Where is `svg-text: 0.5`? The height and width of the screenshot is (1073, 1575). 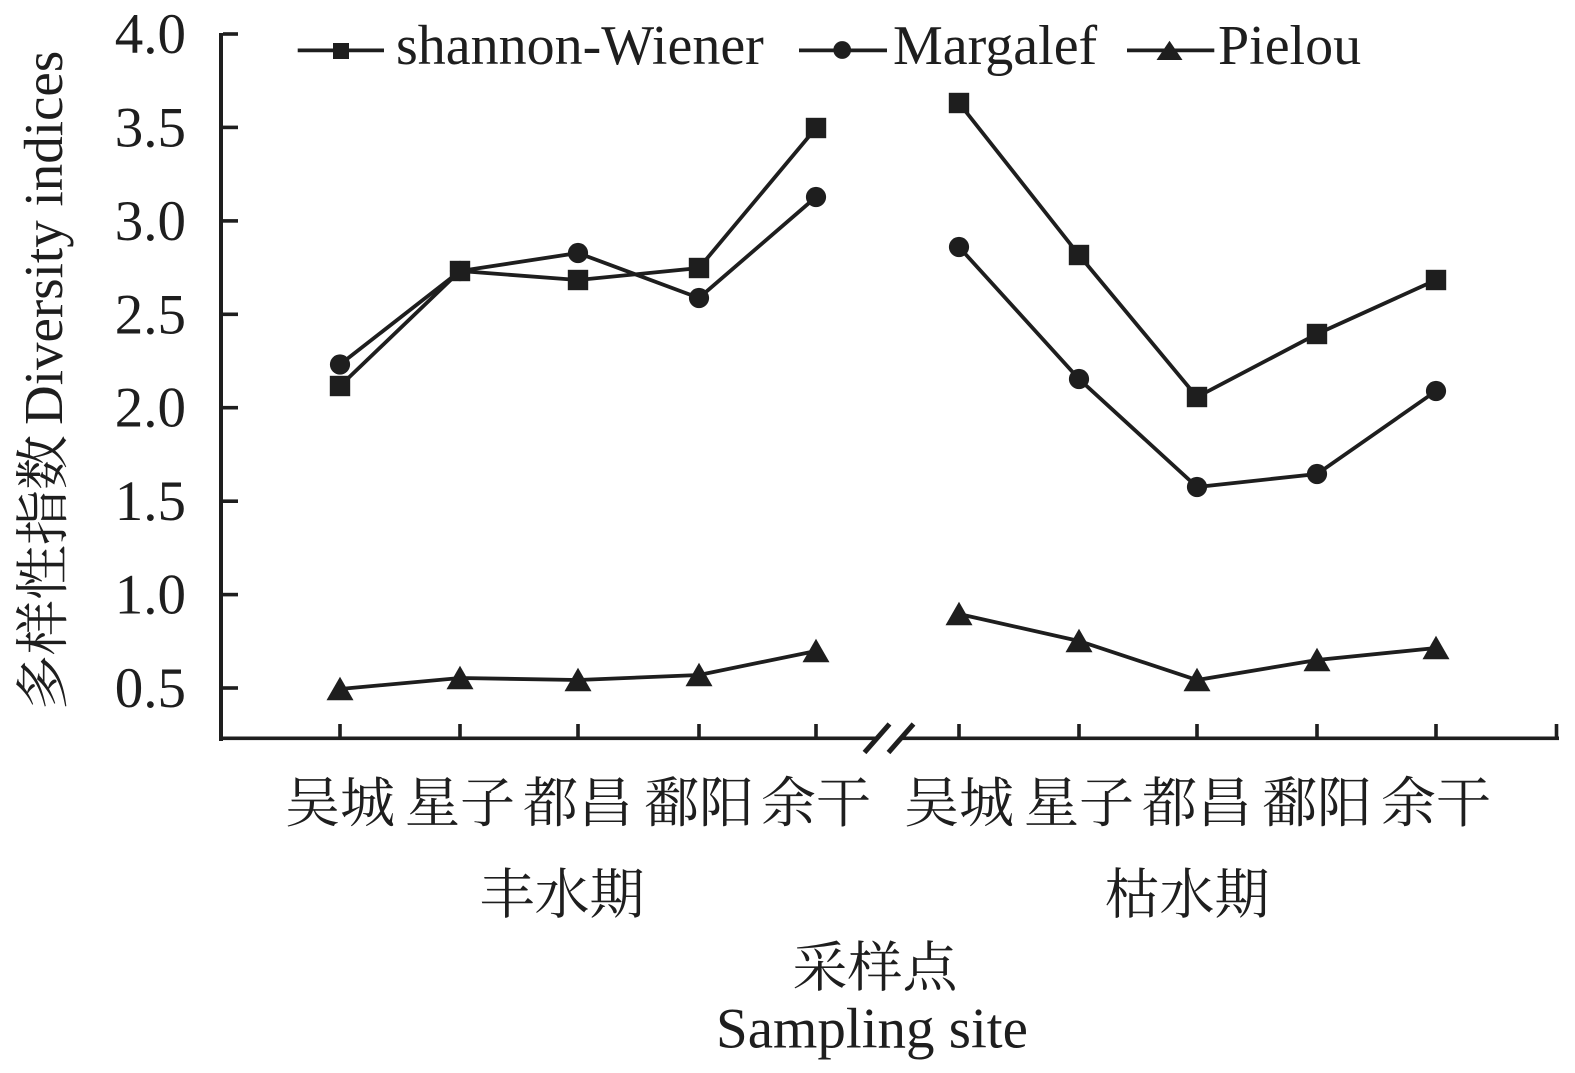
svg-text: 0.5 is located at coordinates (150, 688).